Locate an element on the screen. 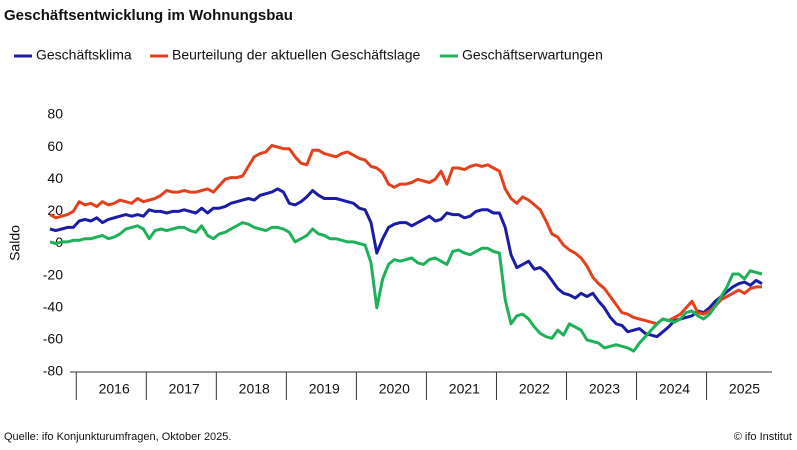 The height and width of the screenshot is (450, 797). y-tick-label: 40 is located at coordinates (55, 178).